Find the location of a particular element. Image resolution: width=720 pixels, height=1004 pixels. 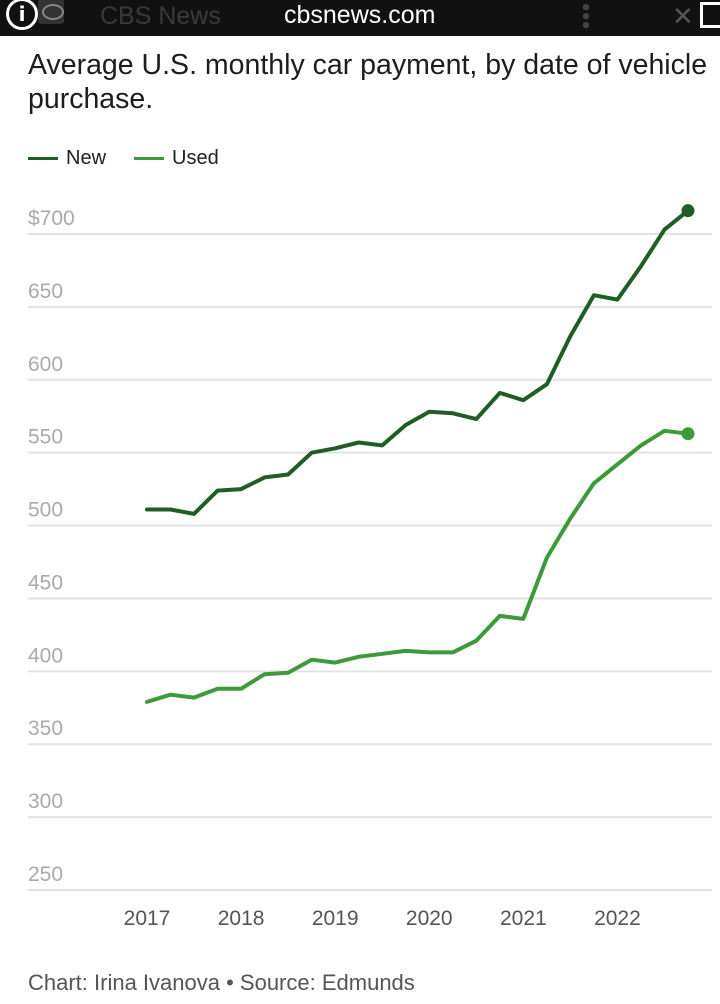

share-icon is located at coordinates (710, 15).